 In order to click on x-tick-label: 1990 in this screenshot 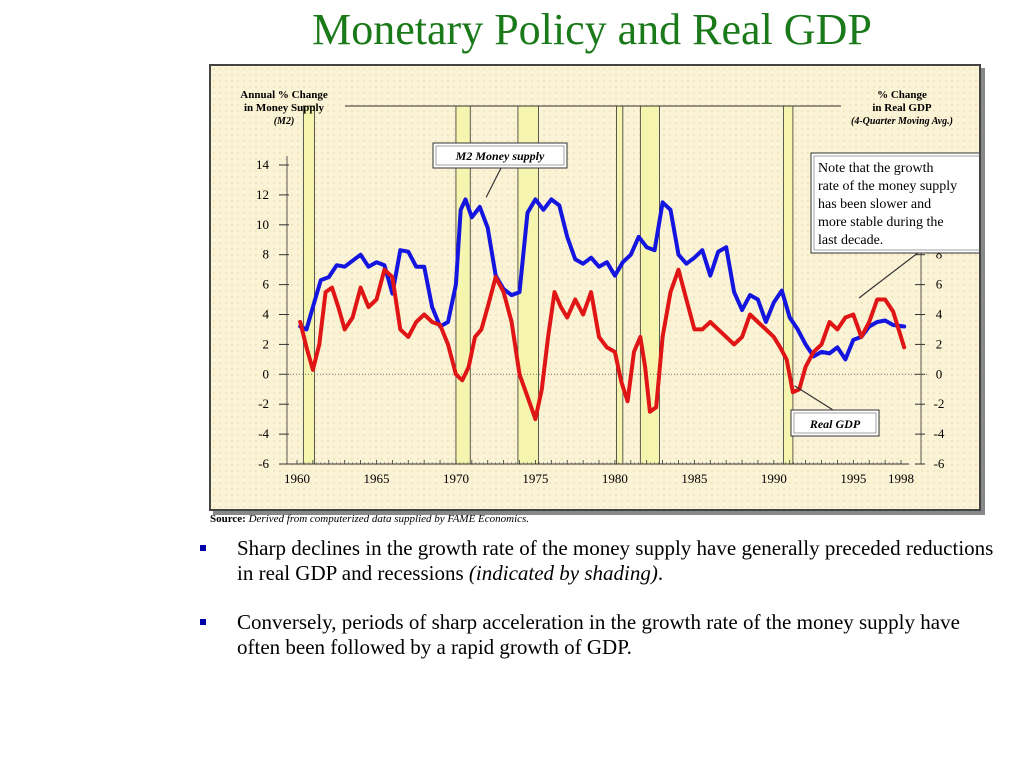, I will do `click(774, 478)`.